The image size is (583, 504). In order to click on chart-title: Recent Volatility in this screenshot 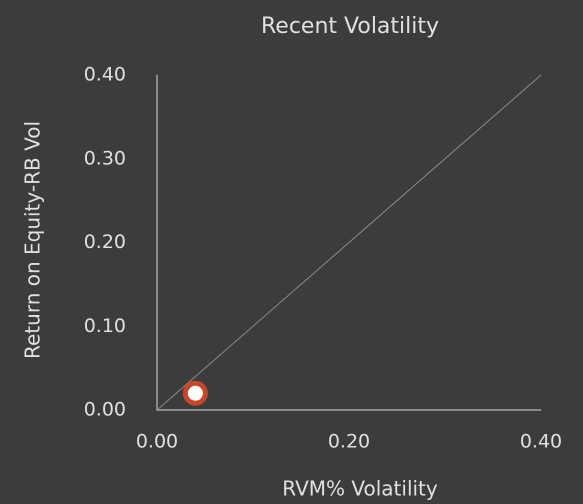, I will do `click(350, 26)`.